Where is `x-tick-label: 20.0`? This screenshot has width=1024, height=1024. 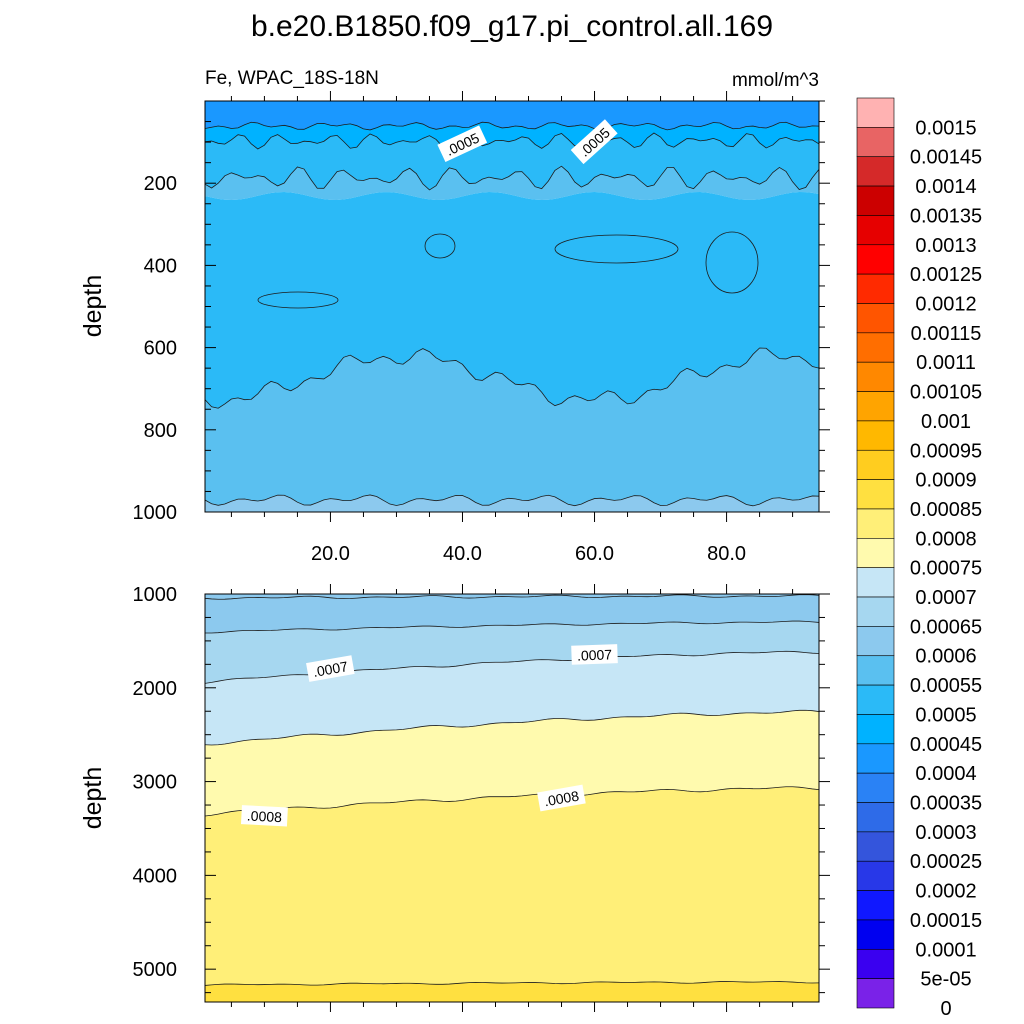
x-tick-label: 20.0 is located at coordinates (330, 554).